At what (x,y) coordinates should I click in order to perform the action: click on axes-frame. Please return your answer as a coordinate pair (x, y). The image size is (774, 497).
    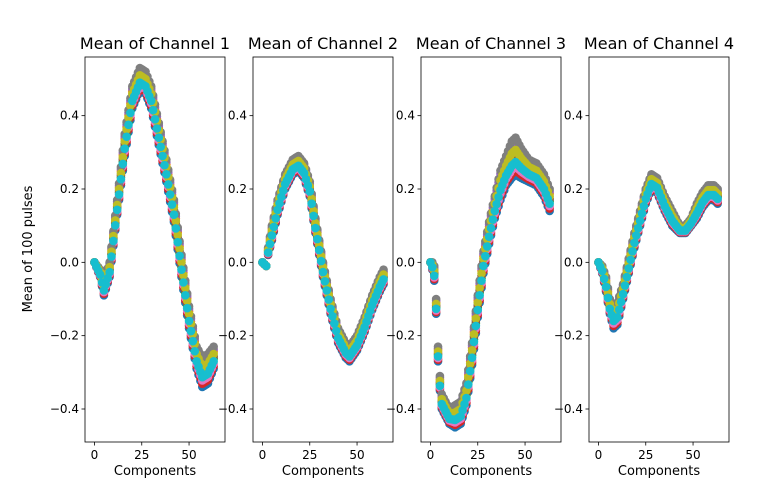
    Looking at the image, I should click on (155, 249).